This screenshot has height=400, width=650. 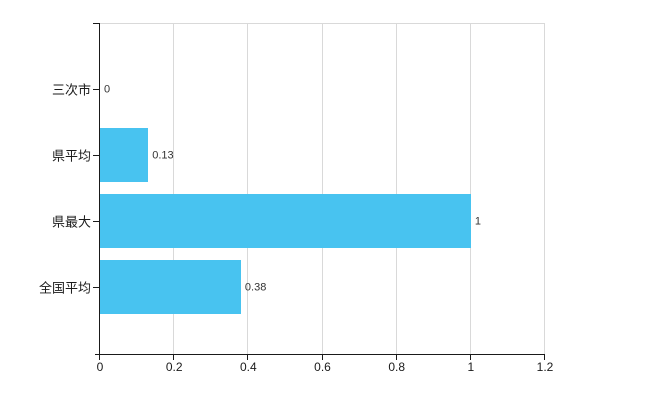 What do you see at coordinates (396, 367) in the screenshot?
I see `x-tick-label: 0.8` at bounding box center [396, 367].